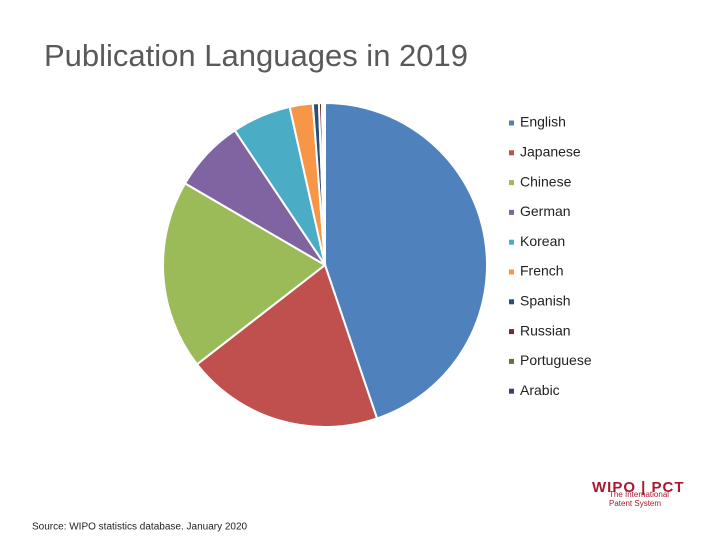 The image size is (720, 540). I want to click on legend-label: Japanese, so click(550, 152).